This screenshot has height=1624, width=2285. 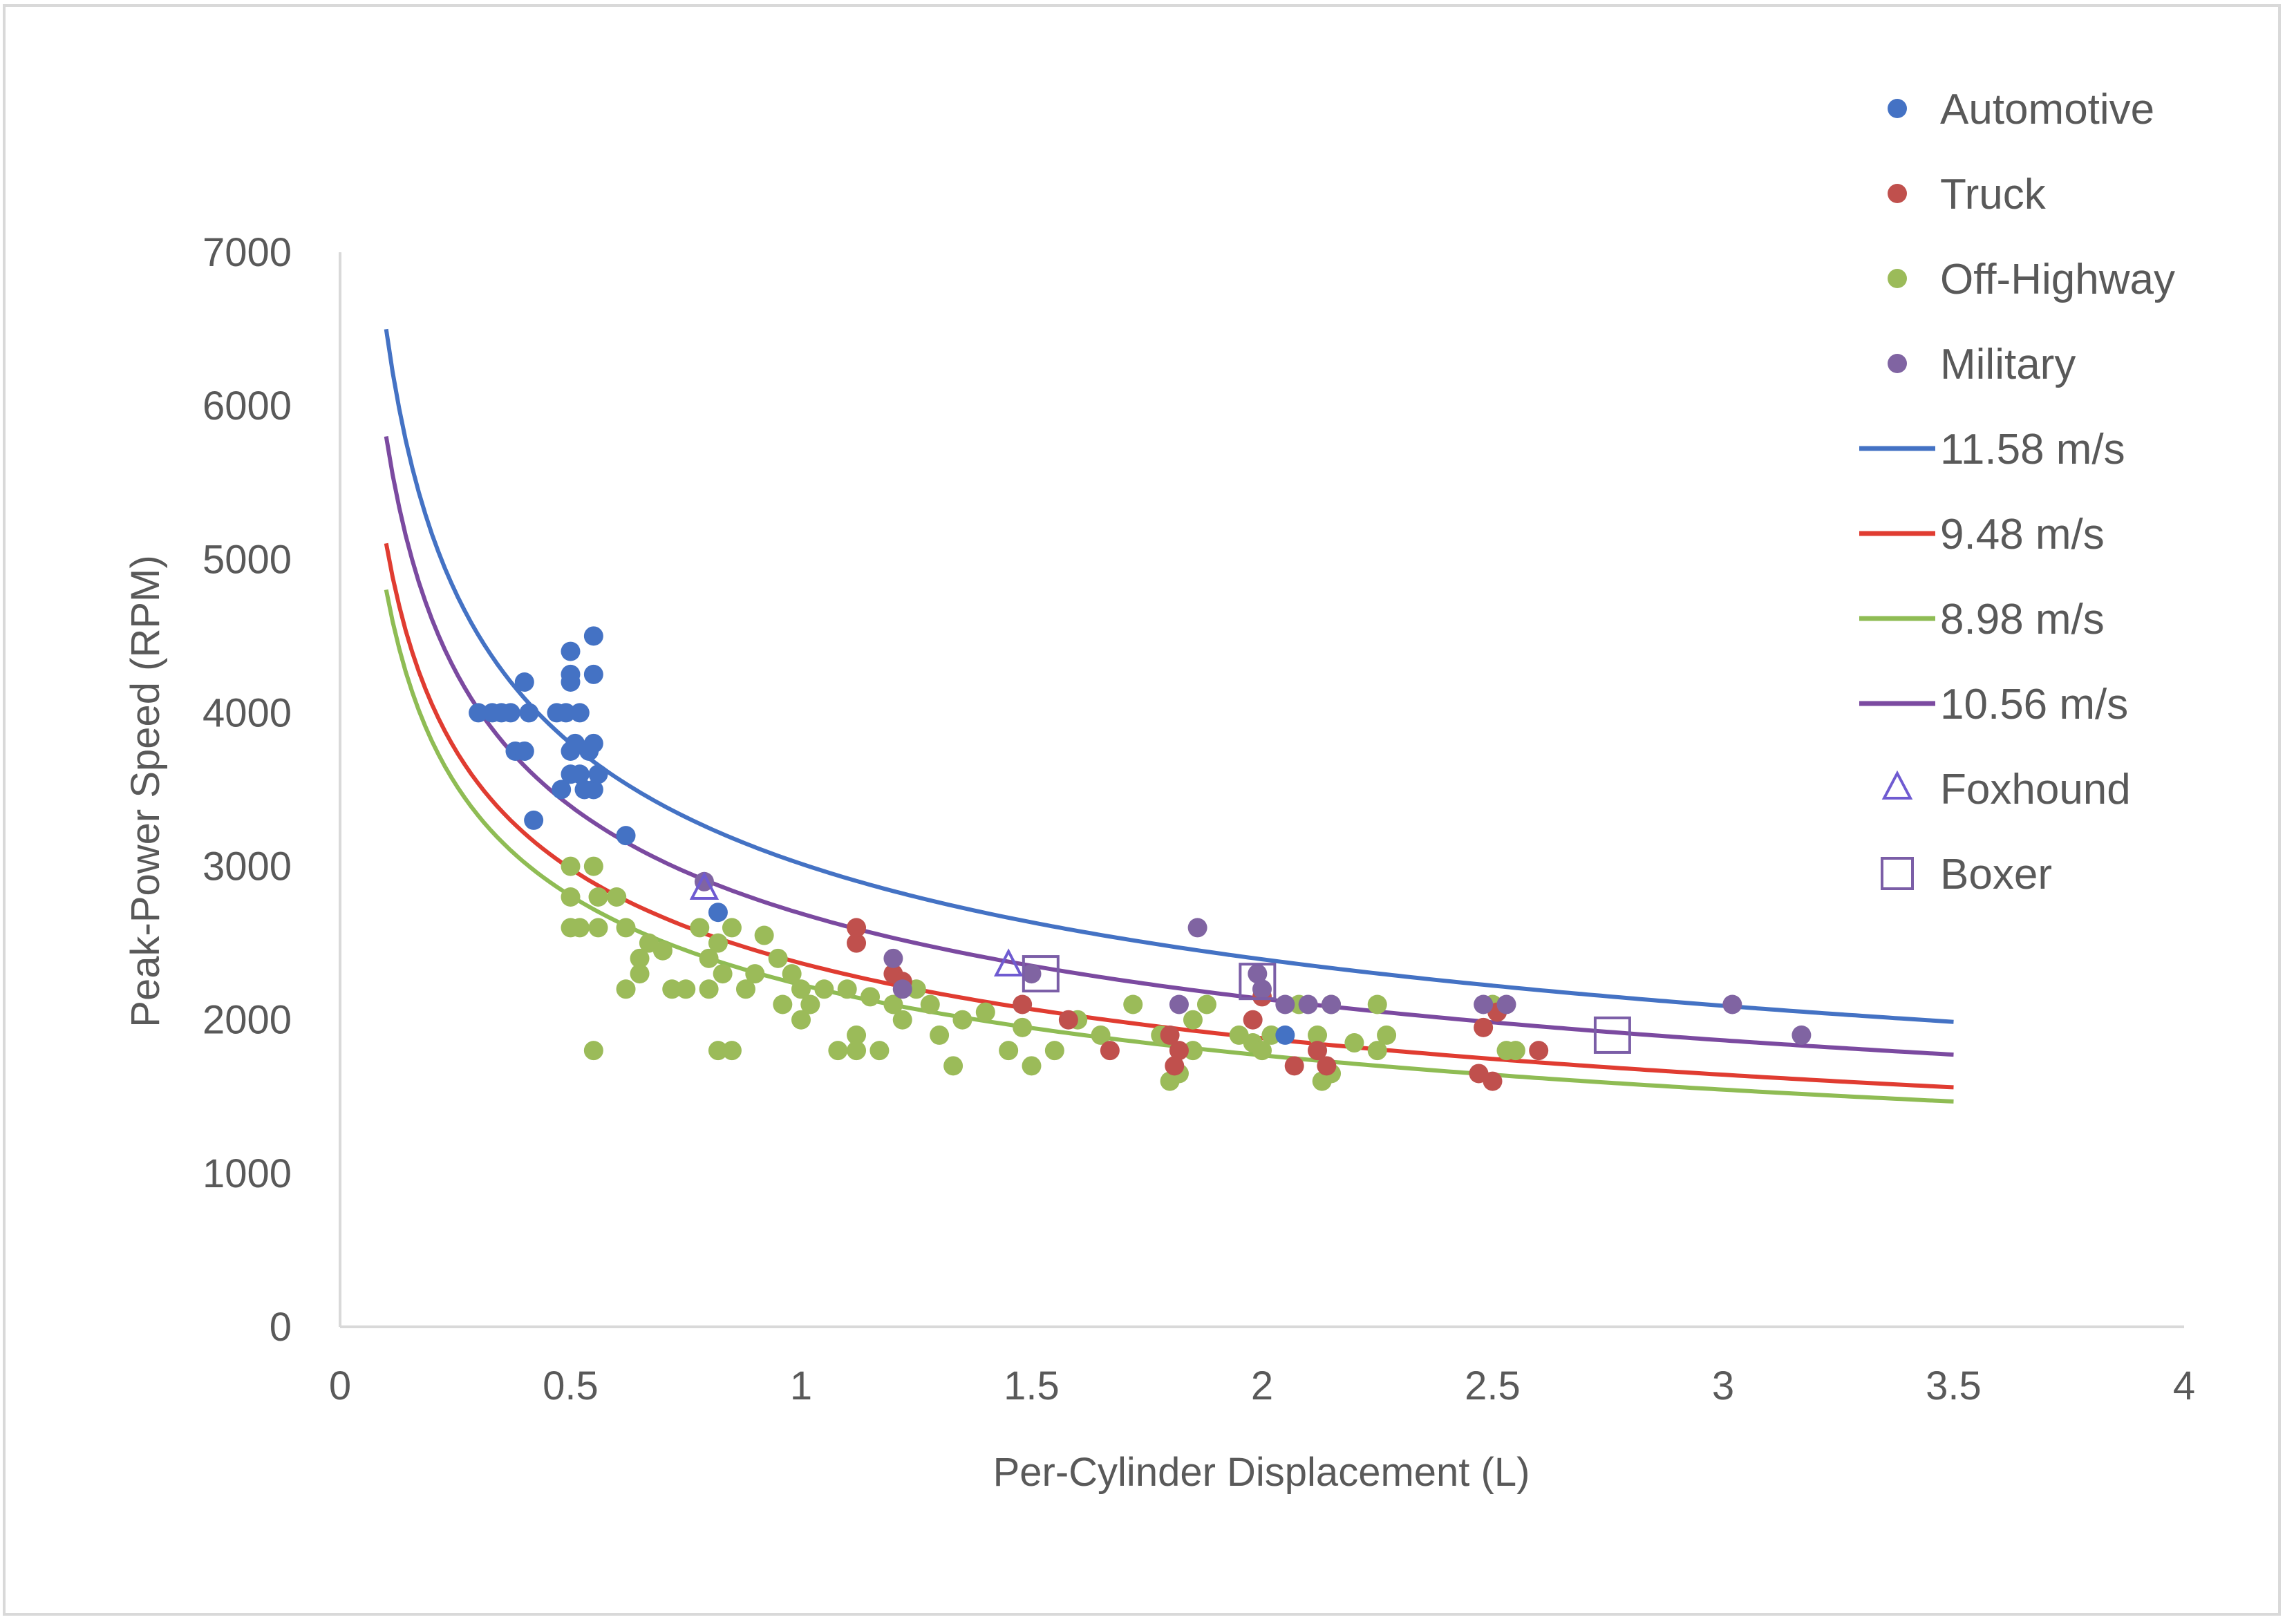 What do you see at coordinates (1897, 108) in the screenshot?
I see `legend-swatch-automotive` at bounding box center [1897, 108].